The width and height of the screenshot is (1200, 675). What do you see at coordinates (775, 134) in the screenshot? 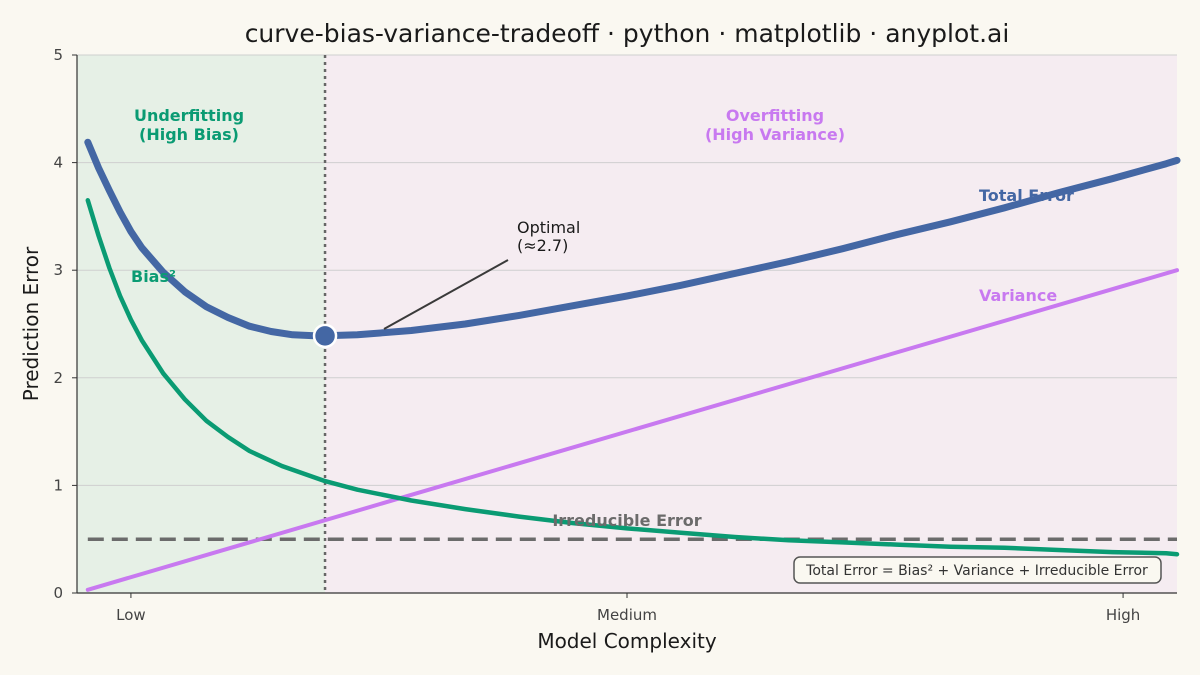
I see `overfitting-sublabel: (High Variance)` at bounding box center [775, 134].